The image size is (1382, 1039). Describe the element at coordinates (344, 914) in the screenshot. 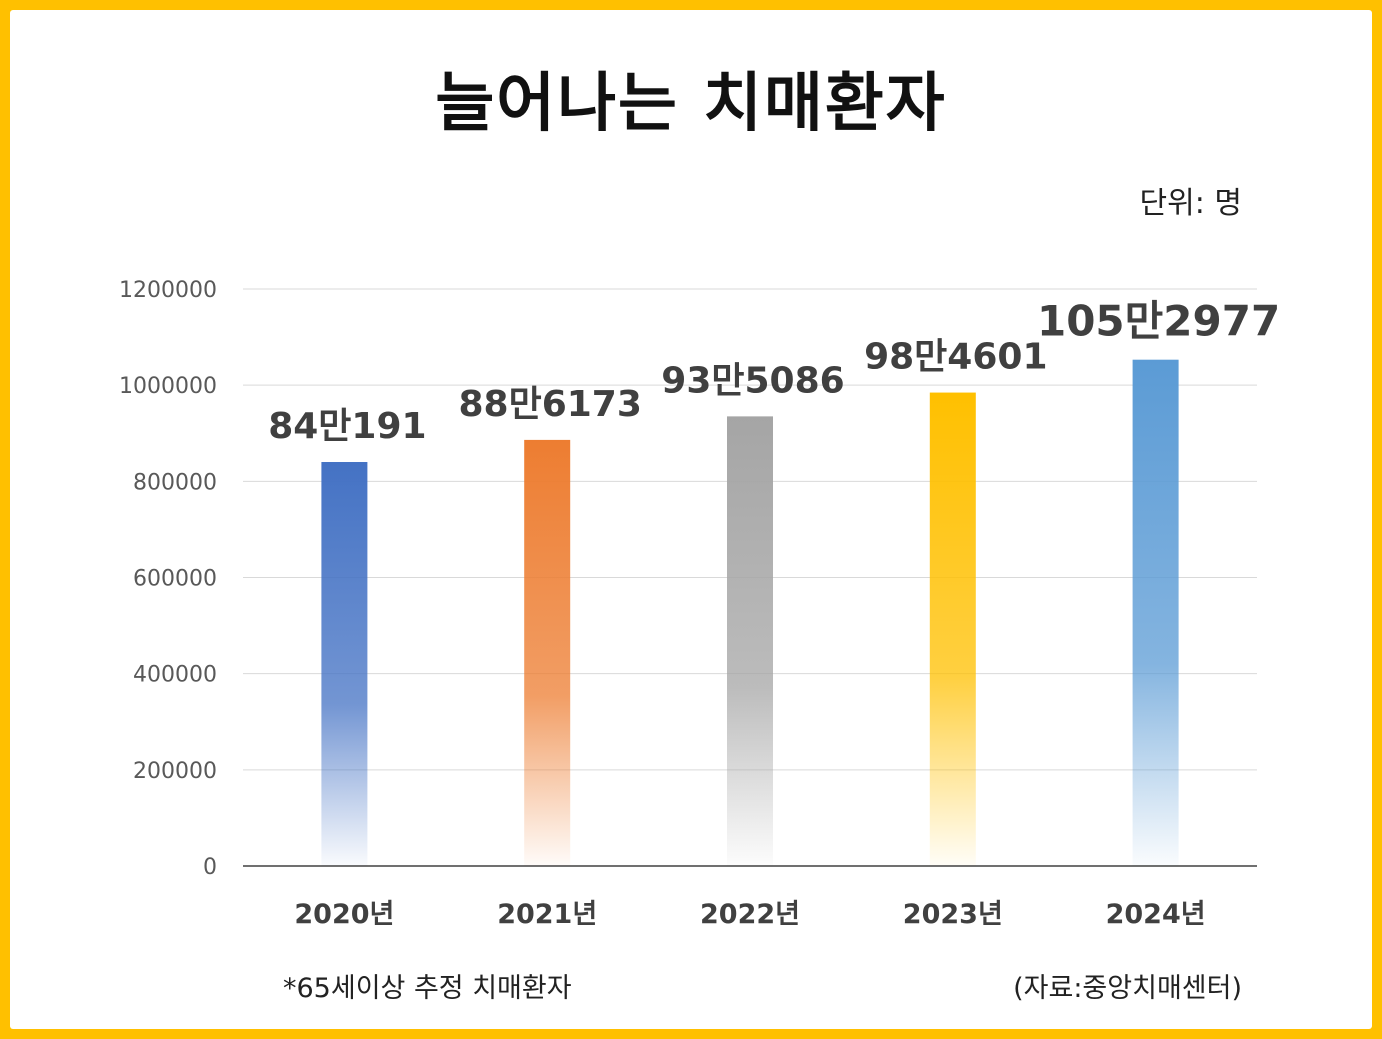

I see `category-label: 2020년` at that location.